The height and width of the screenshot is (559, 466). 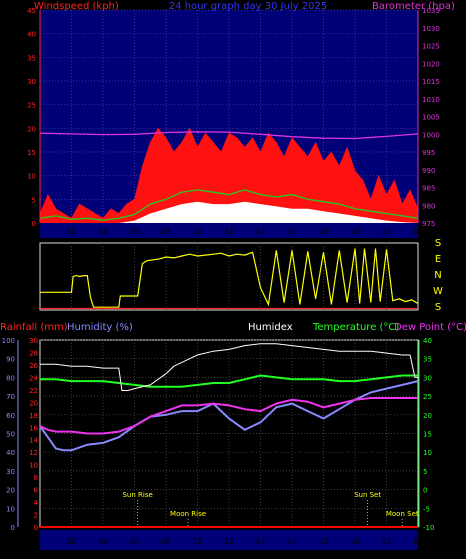 What do you see at coordinates (229, 175) in the screenshot?
I see `gust-series` at bounding box center [229, 175].